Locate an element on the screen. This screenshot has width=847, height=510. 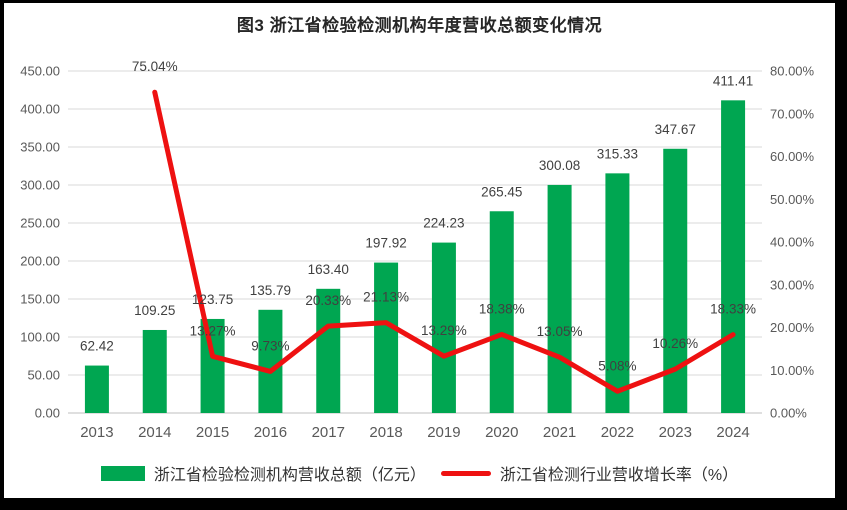
right-axis-tick: 20.00% is located at coordinates (792, 327).